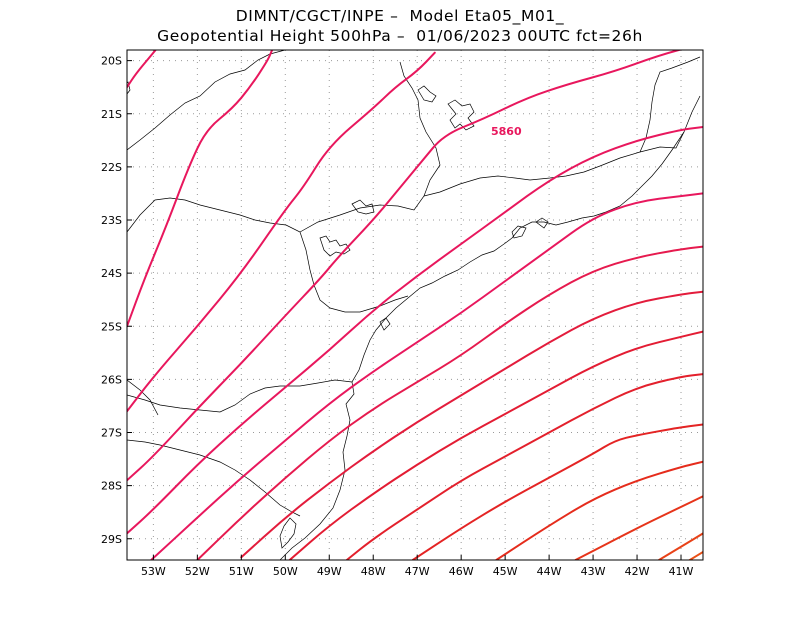 The image size is (800, 618). What do you see at coordinates (111, 539) in the screenshot?
I see `lat-tick-label: 29S` at bounding box center [111, 539].